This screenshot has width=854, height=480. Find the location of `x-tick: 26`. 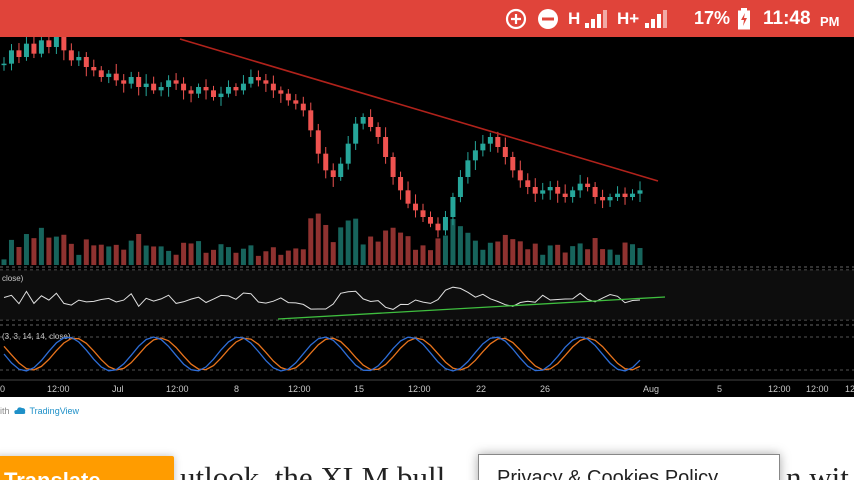

x-tick: 26 is located at coordinates (545, 389).